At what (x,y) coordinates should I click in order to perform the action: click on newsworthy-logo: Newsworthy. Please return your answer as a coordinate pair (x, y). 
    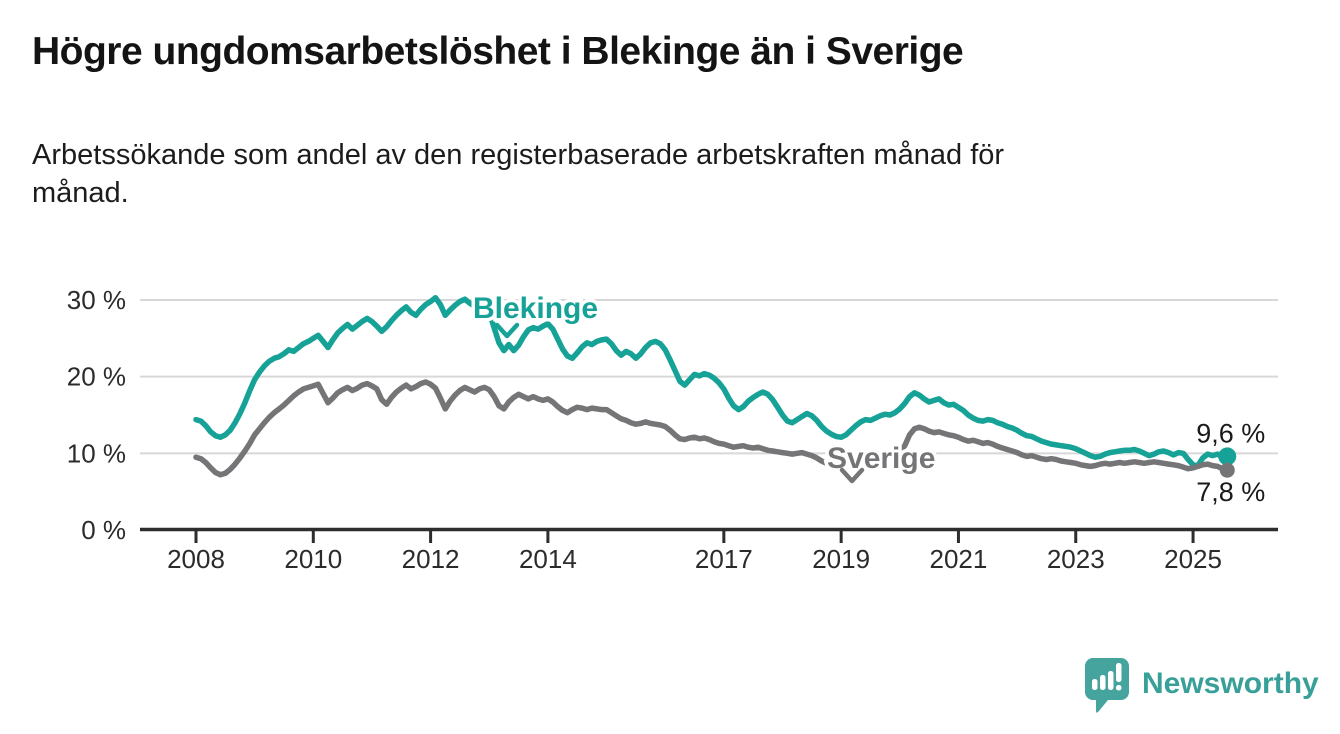
    Looking at the image, I should click on (1201, 684).